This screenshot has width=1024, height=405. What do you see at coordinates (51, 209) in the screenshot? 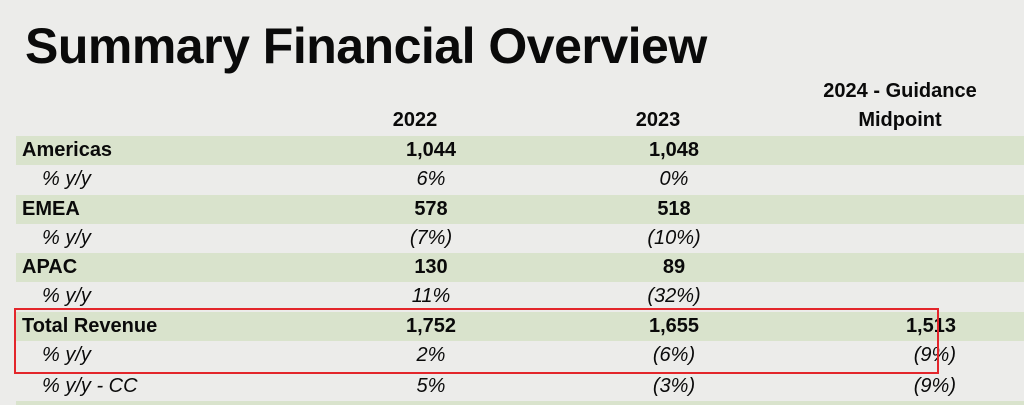
I see `row-label: EMEA` at bounding box center [51, 209].